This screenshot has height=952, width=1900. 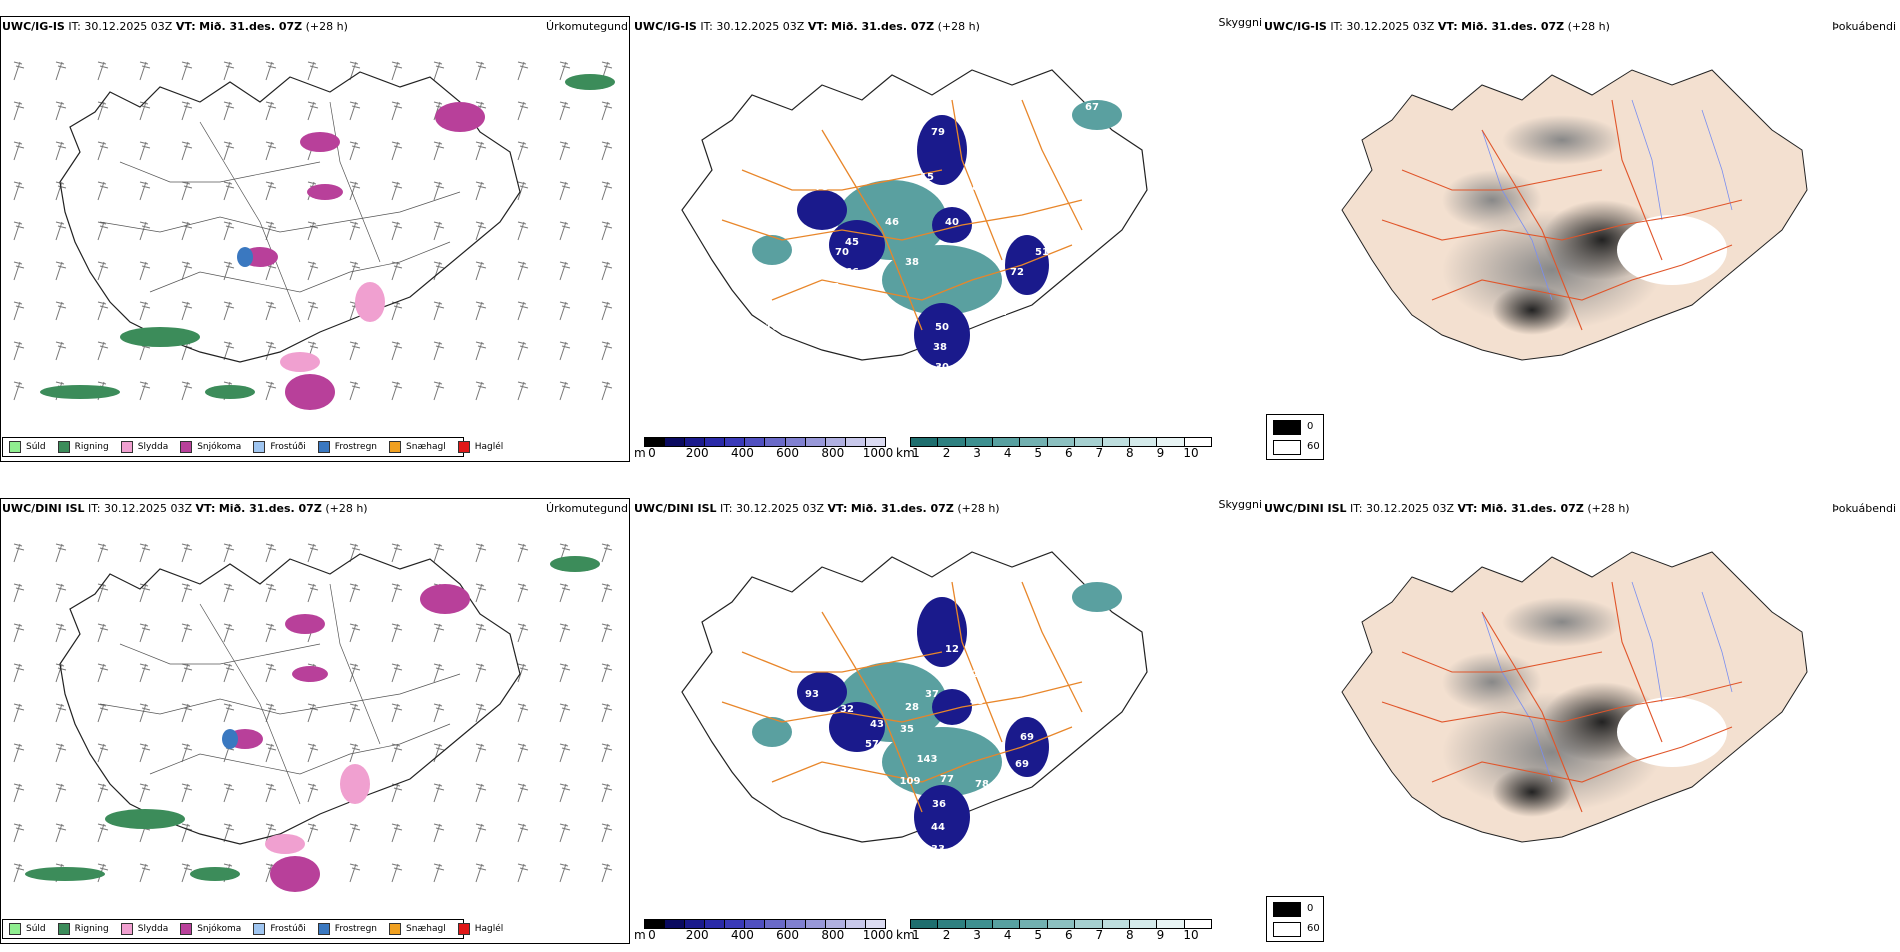 I want to click on ceiling-value-label: 15, so click(x=927, y=177).